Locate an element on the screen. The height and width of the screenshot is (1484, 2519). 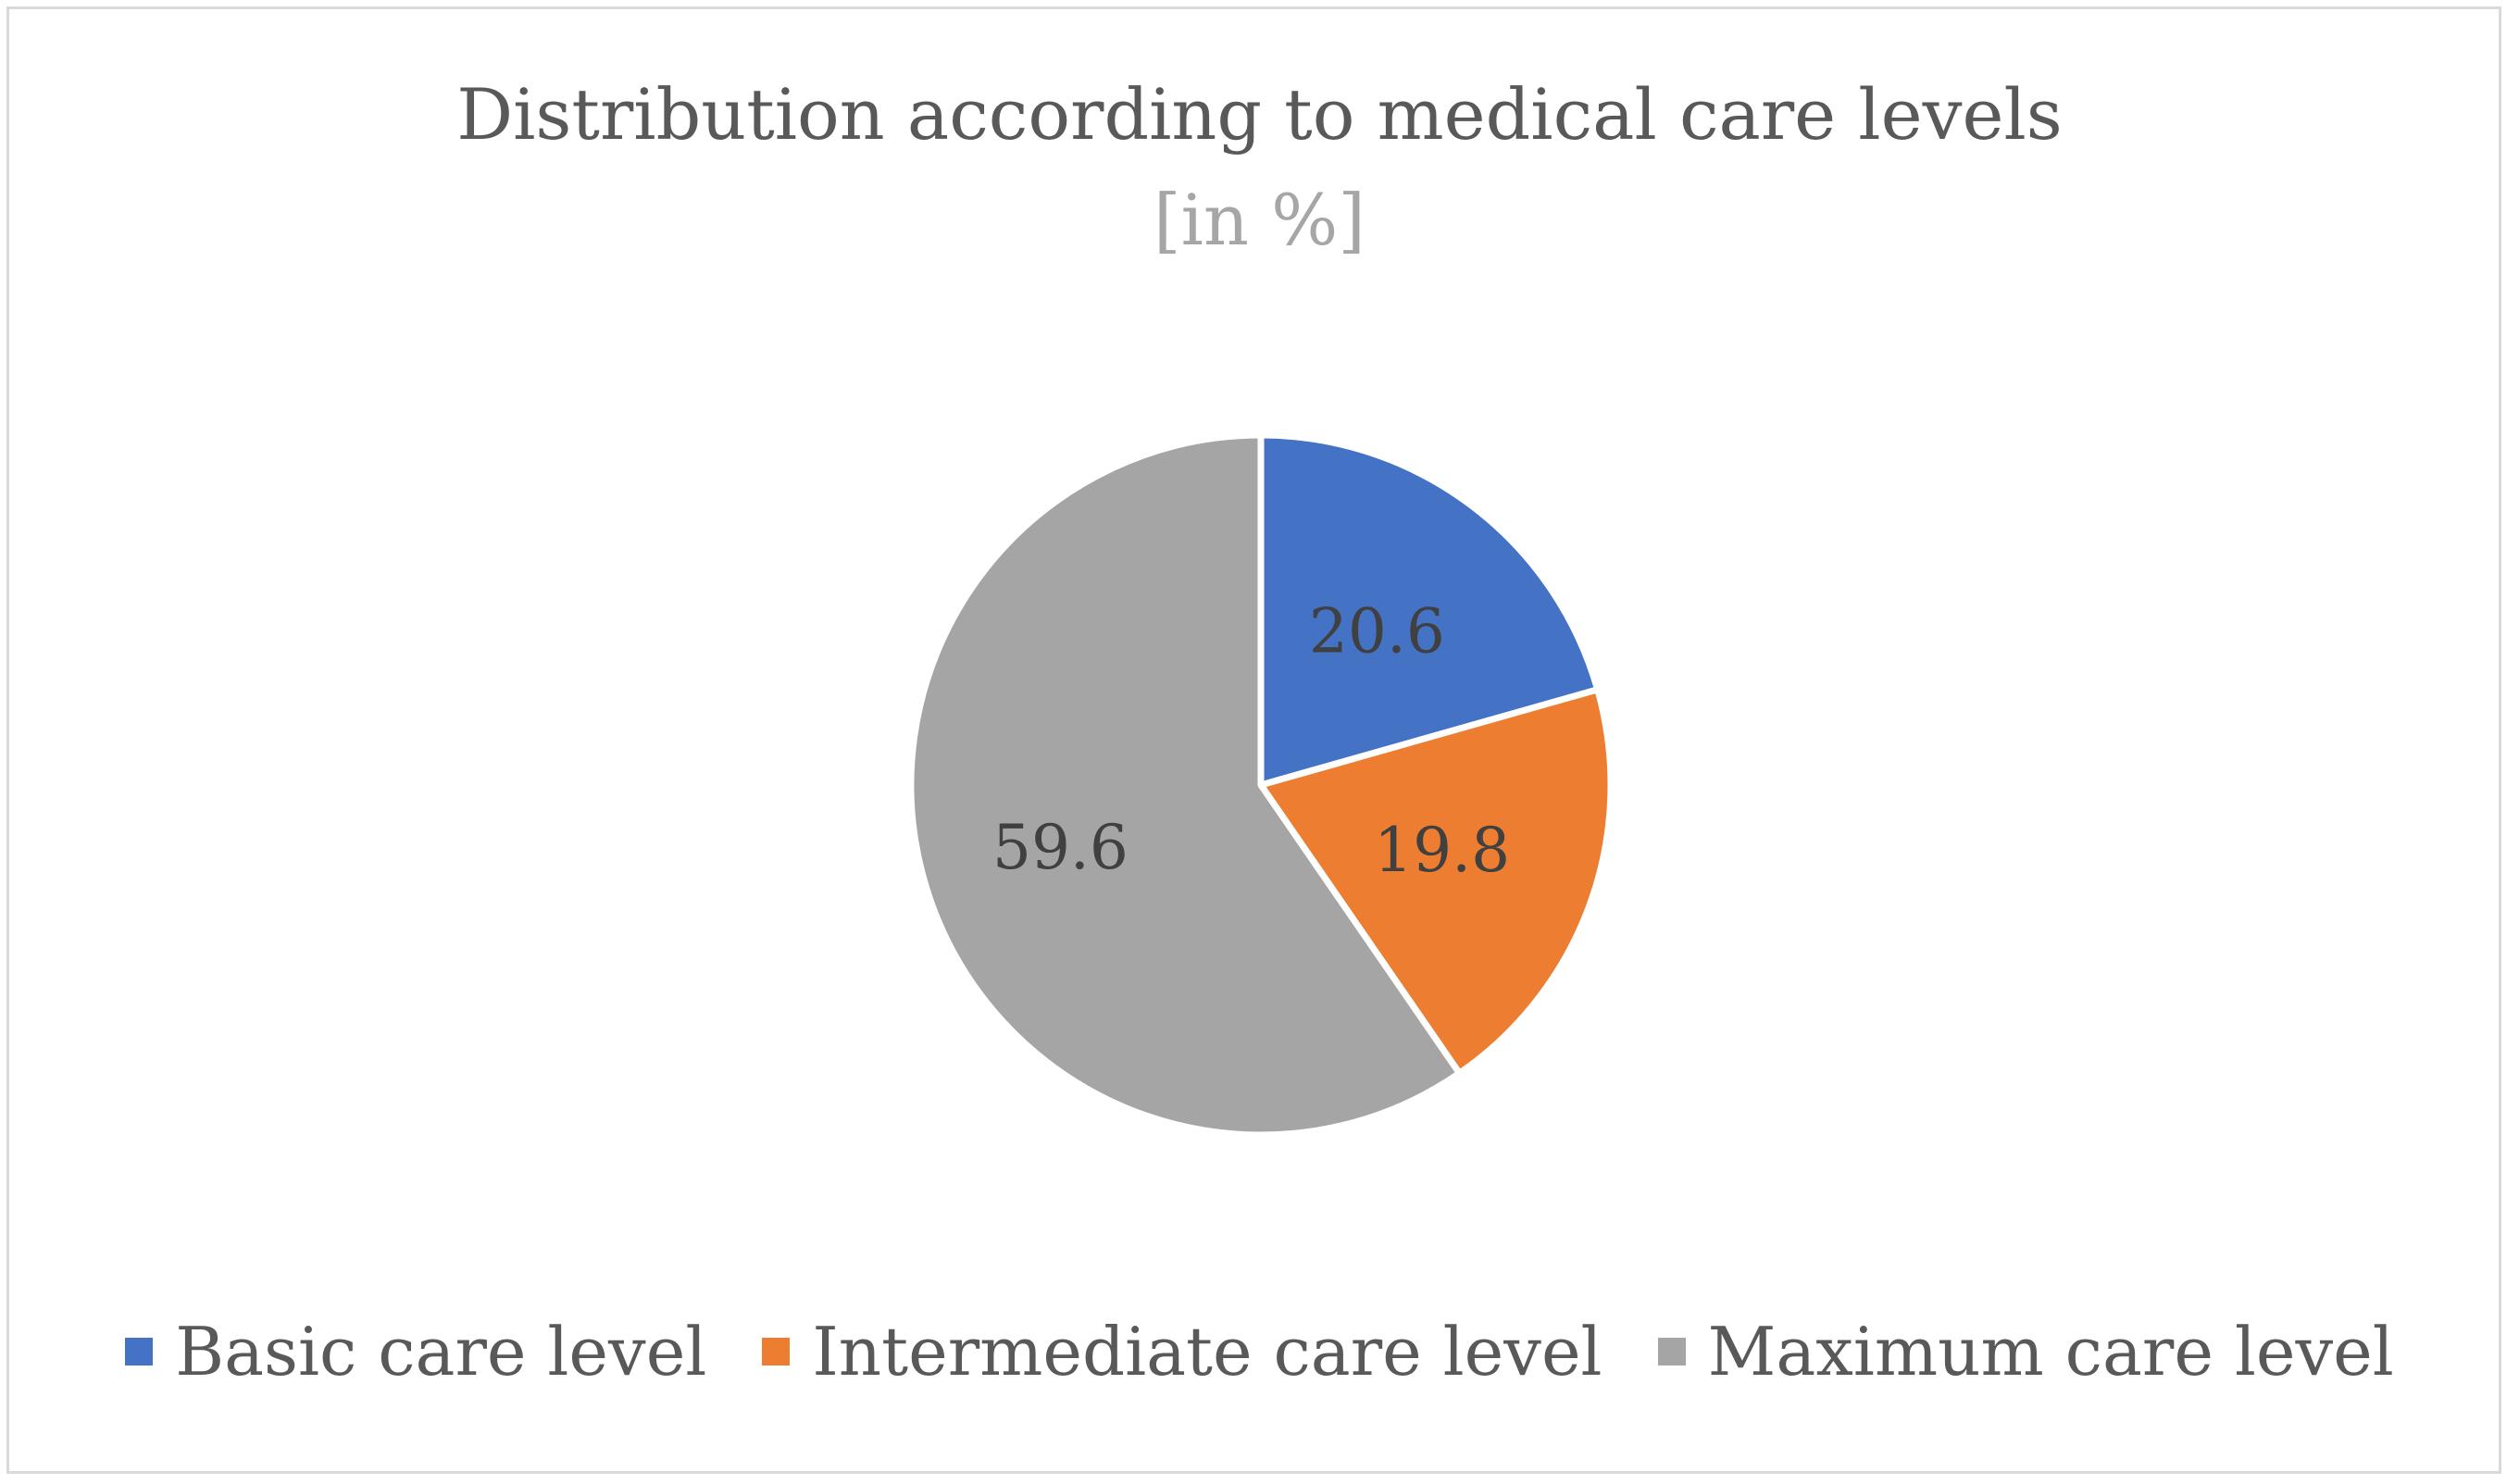
legend-item-maximum: Maximum care level is located at coordinates (2026, 1351).